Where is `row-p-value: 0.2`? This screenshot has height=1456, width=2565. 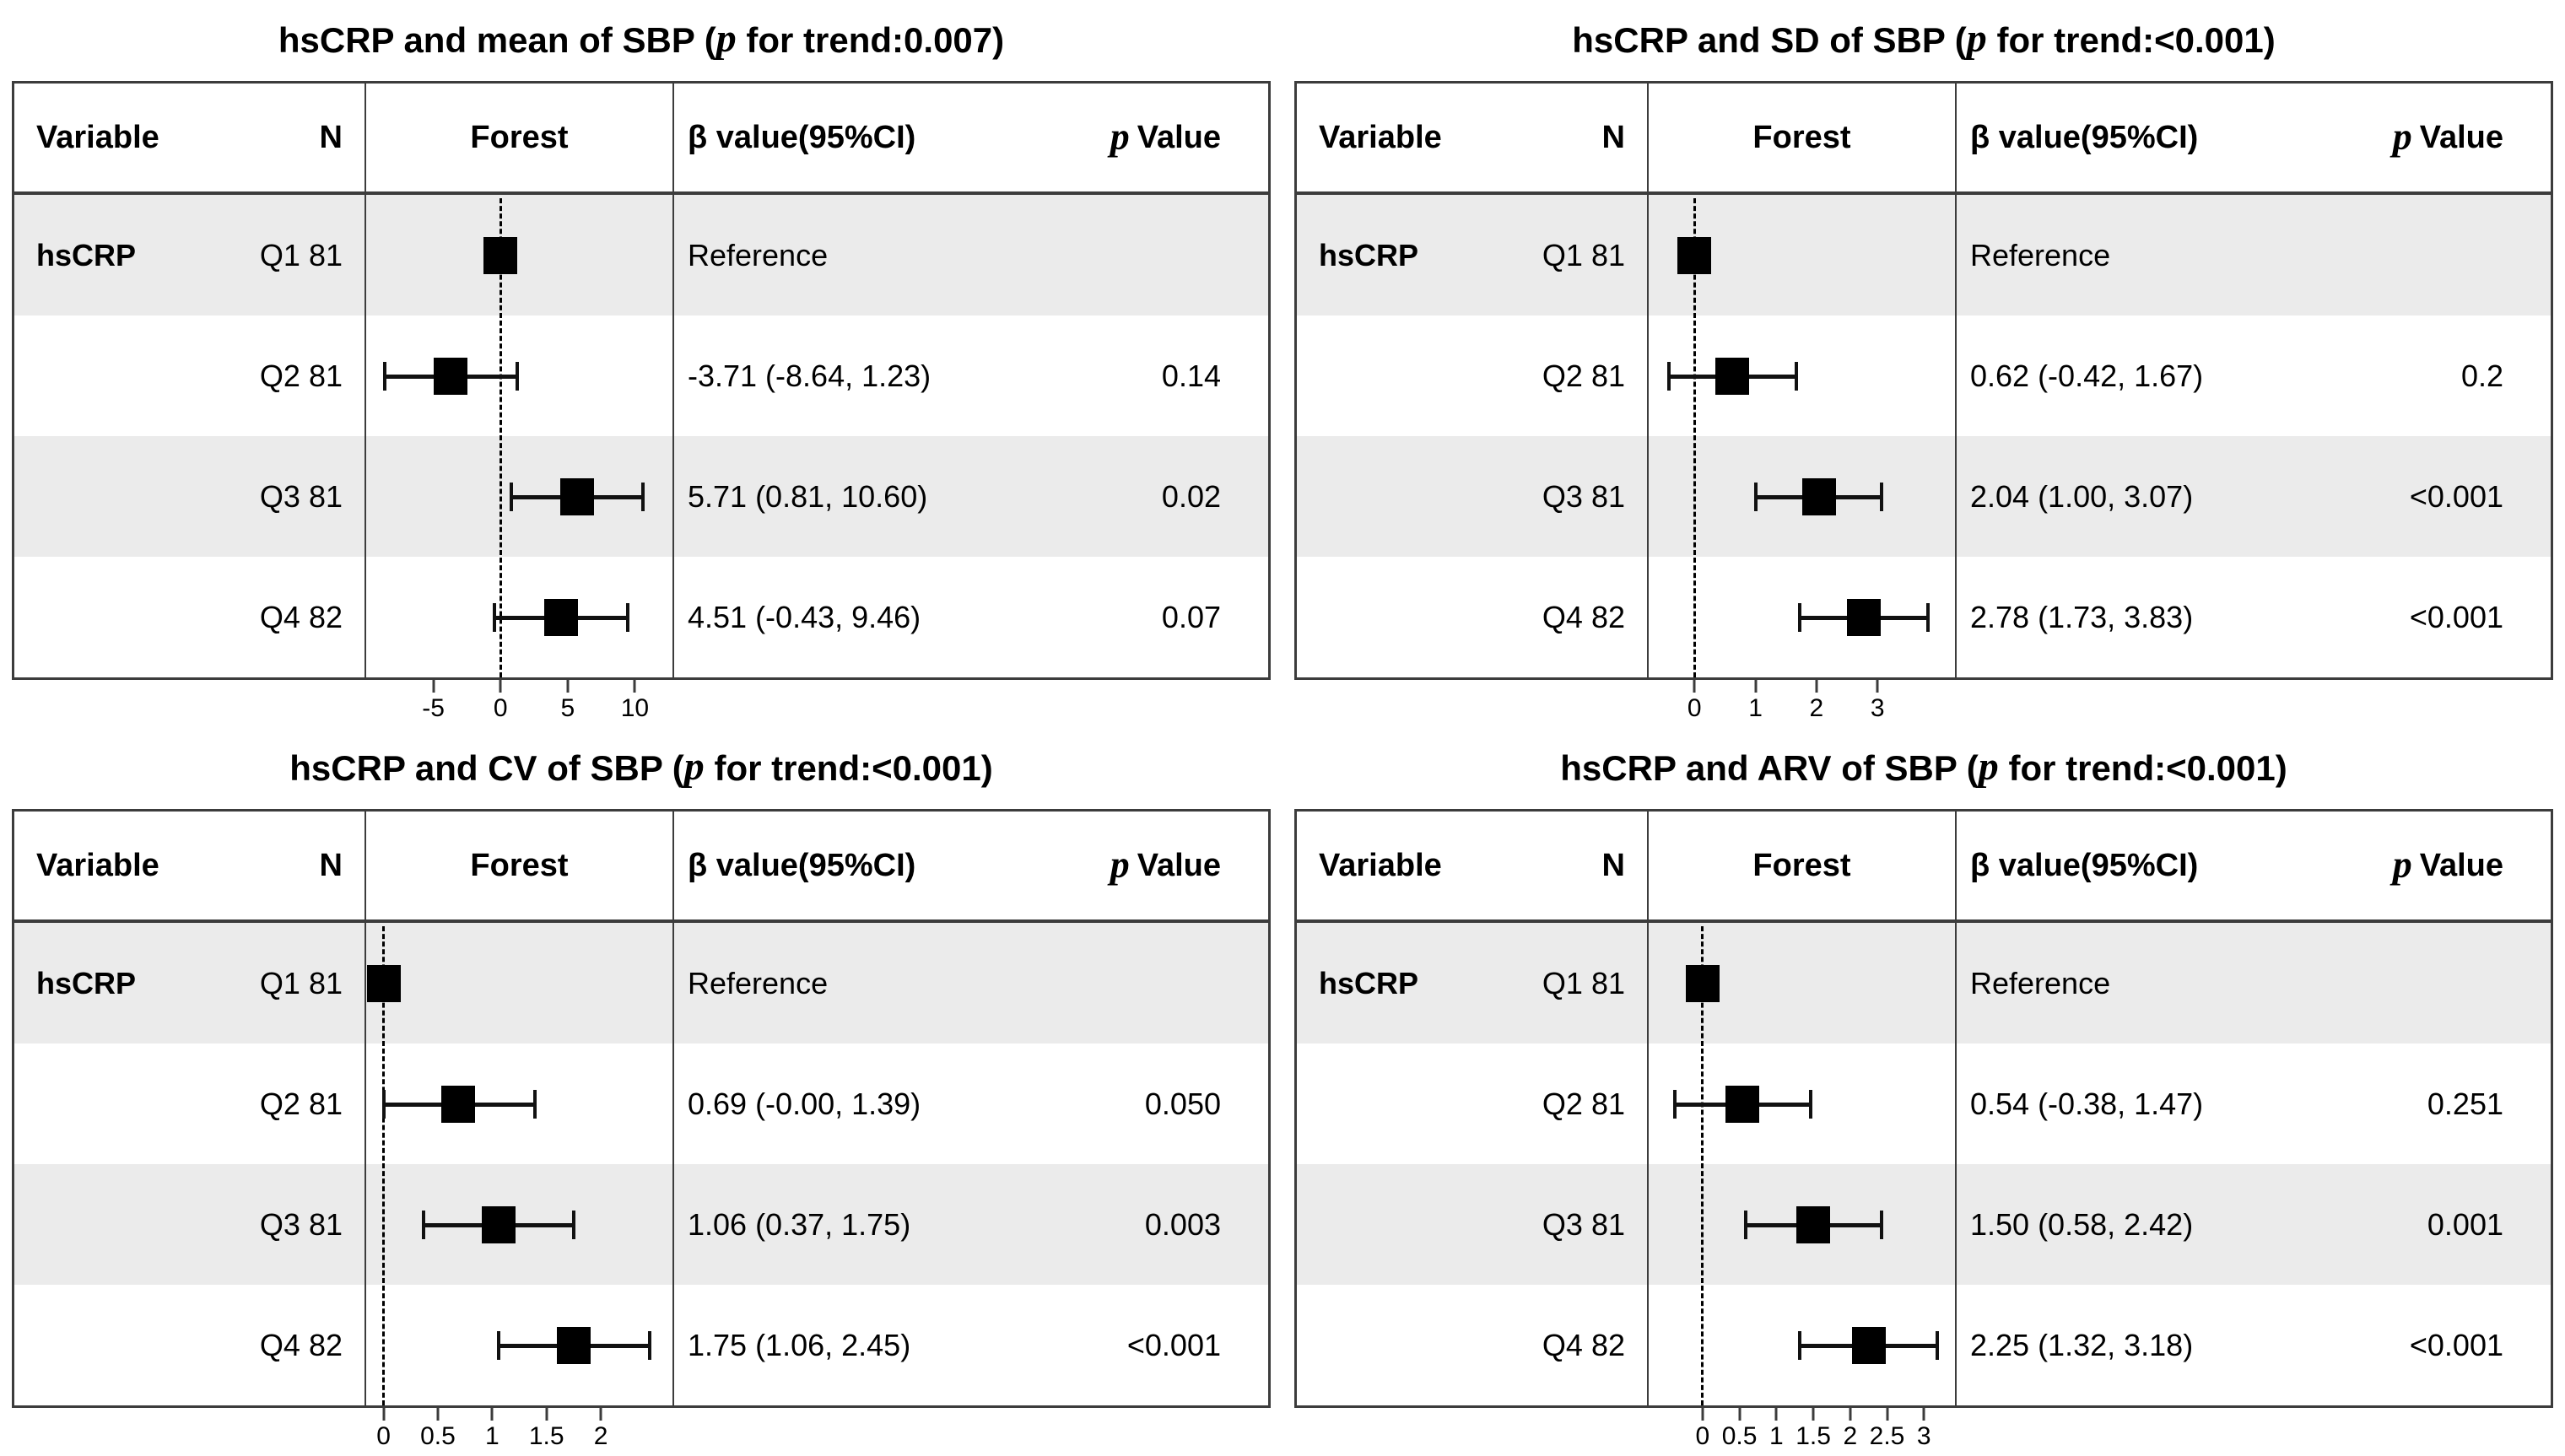 row-p-value: 0.2 is located at coordinates (2481, 375).